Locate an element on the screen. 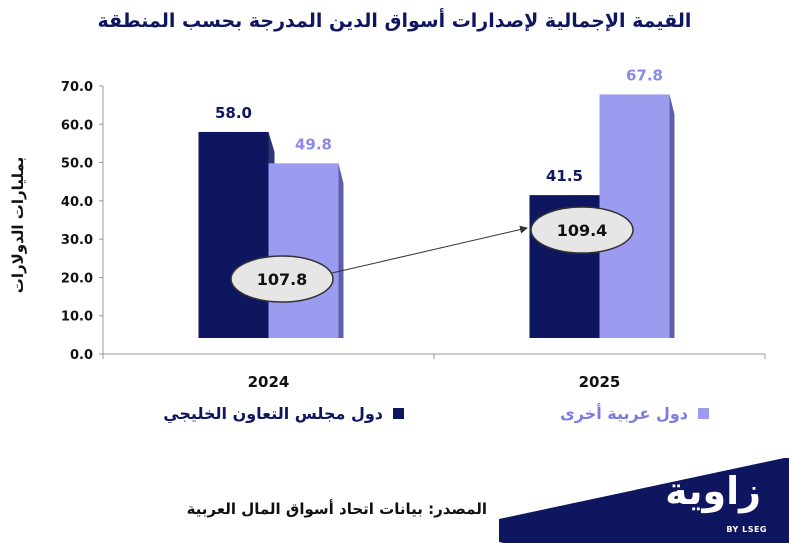 The height and width of the screenshot is (543, 789). total-bubble-2025 is located at coordinates (582, 230).